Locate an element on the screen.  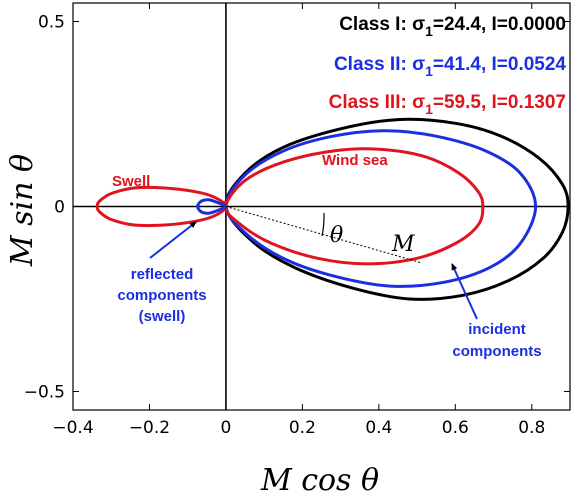
annotation-reflected-swell: (swell) is located at coordinates (162, 316).